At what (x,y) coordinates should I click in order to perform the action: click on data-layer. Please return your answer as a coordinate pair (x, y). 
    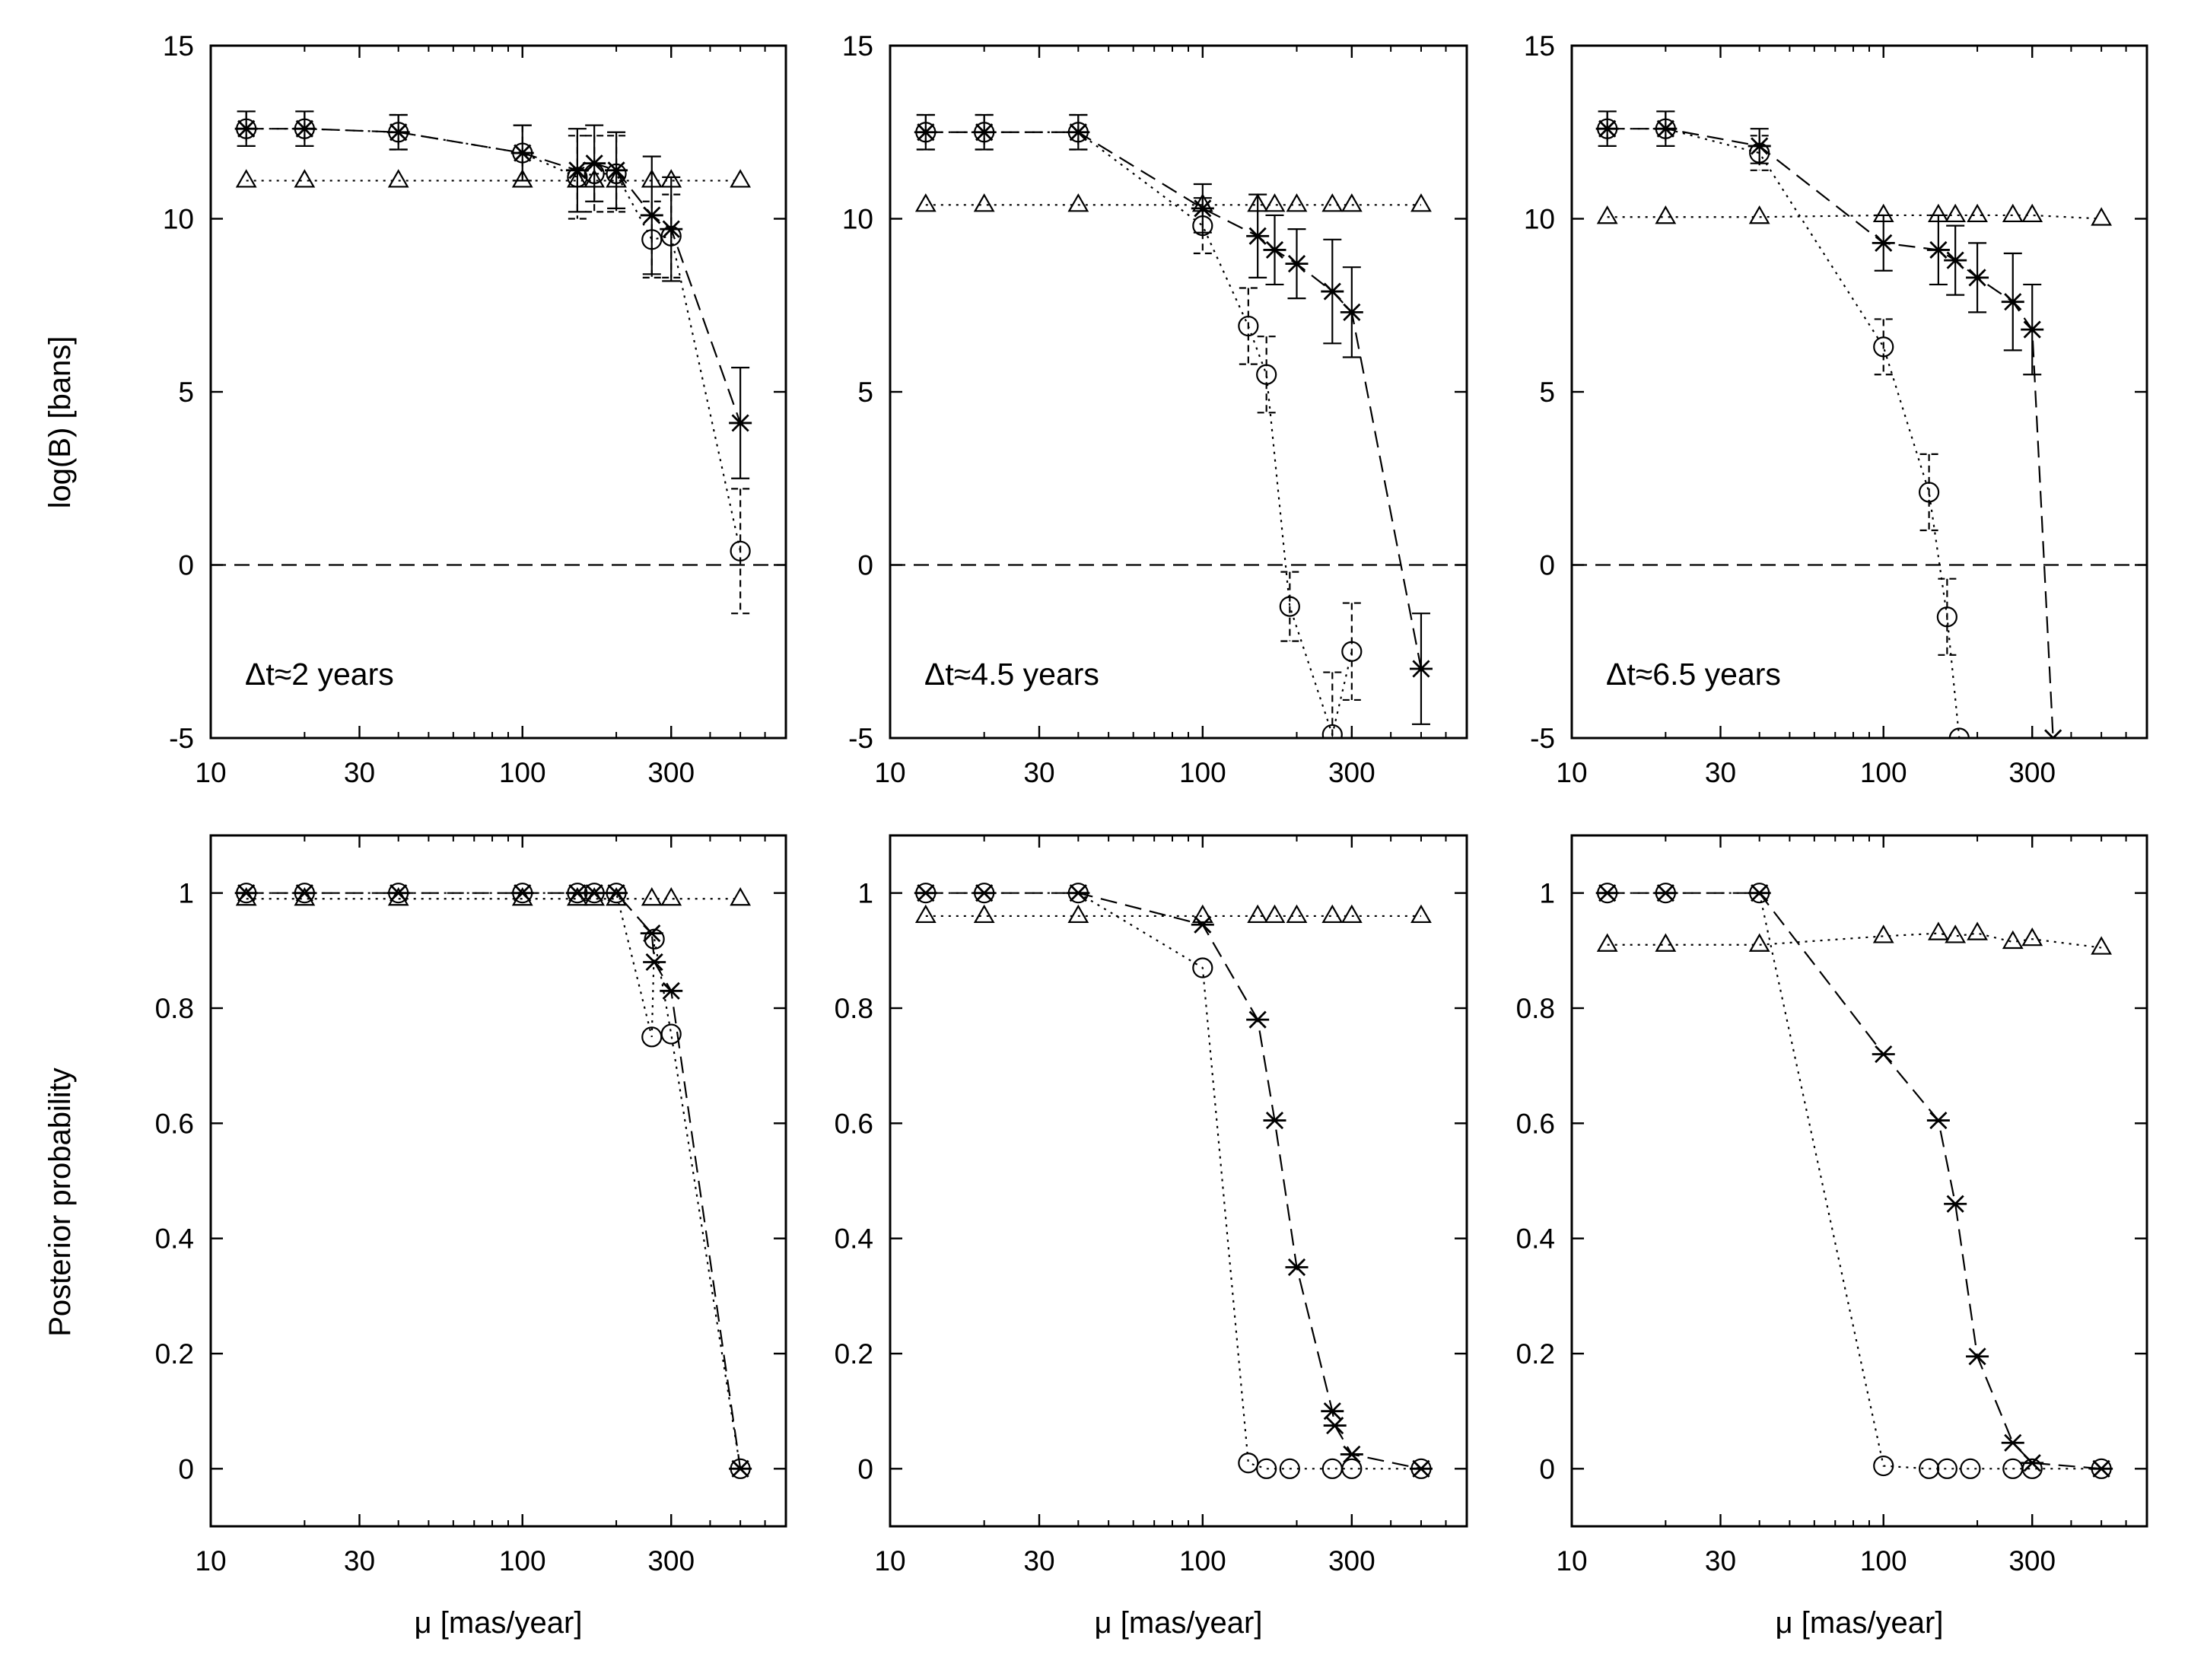
    Looking at the image, I should click on (1859, 424).